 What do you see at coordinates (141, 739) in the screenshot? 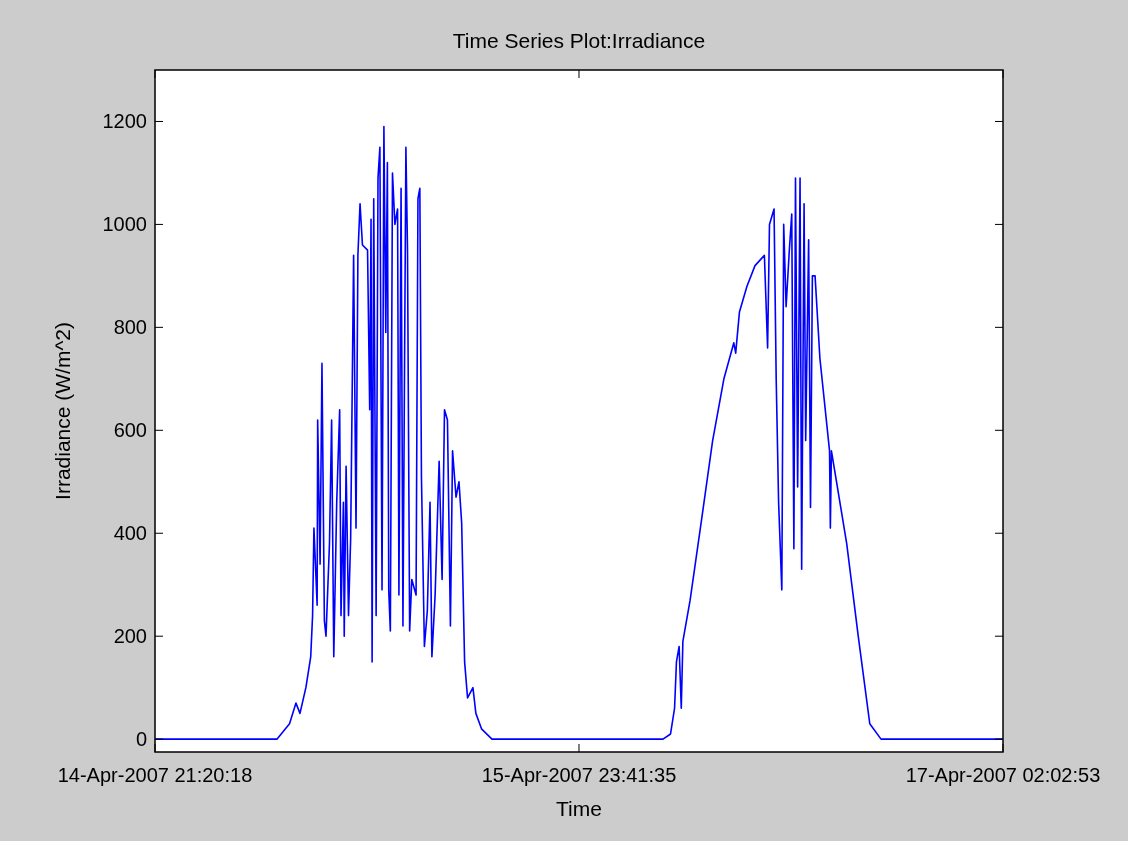
I see `y-tick-label: 0` at bounding box center [141, 739].